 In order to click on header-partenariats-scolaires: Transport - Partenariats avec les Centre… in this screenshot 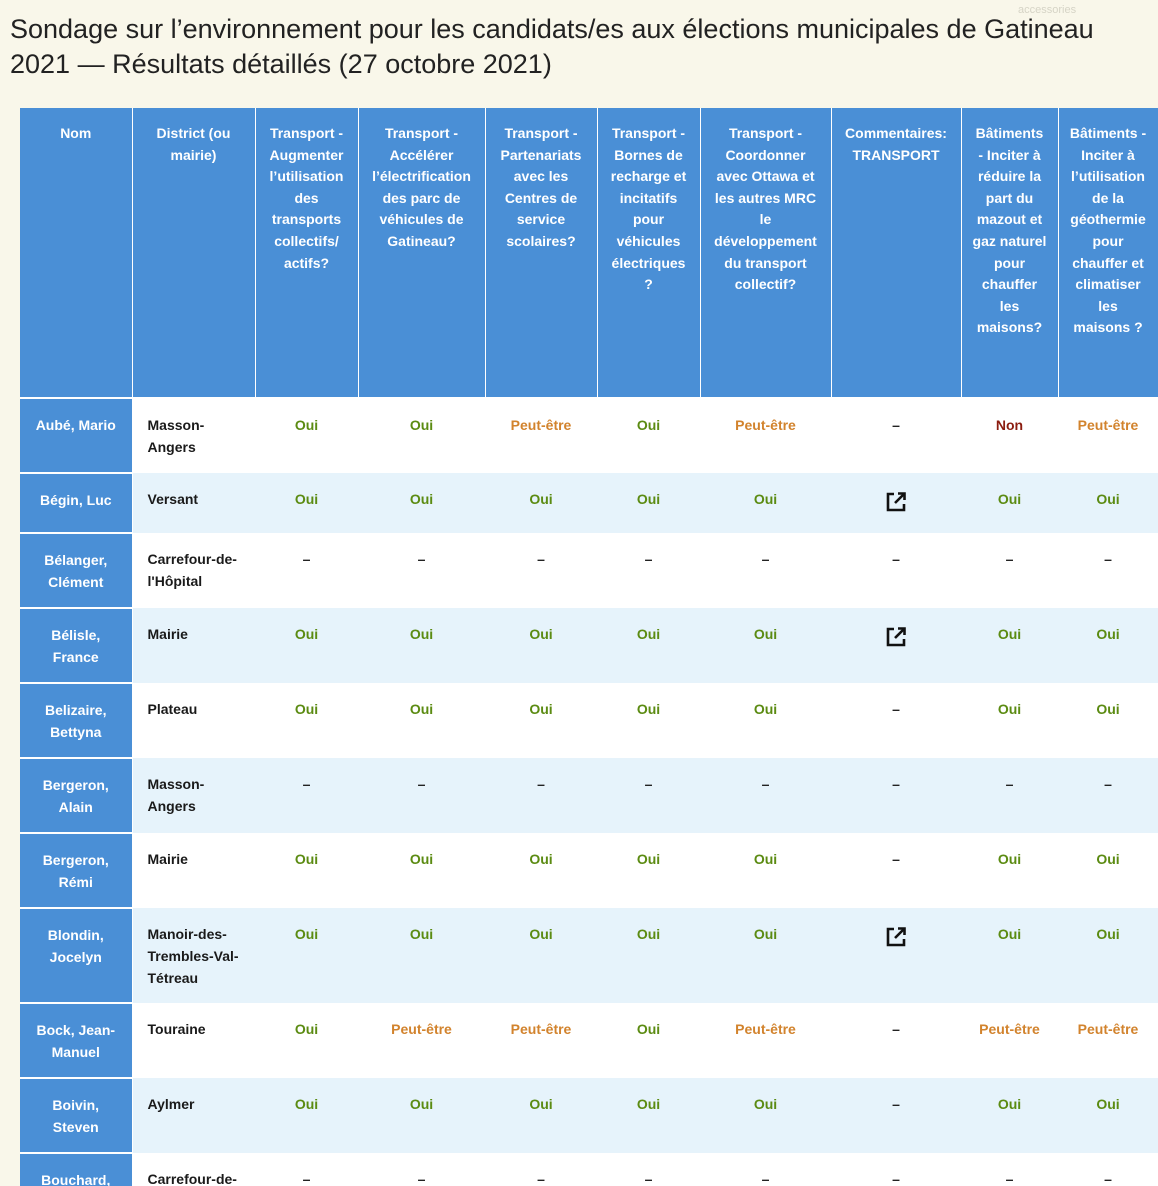, I will do `click(541, 253)`.